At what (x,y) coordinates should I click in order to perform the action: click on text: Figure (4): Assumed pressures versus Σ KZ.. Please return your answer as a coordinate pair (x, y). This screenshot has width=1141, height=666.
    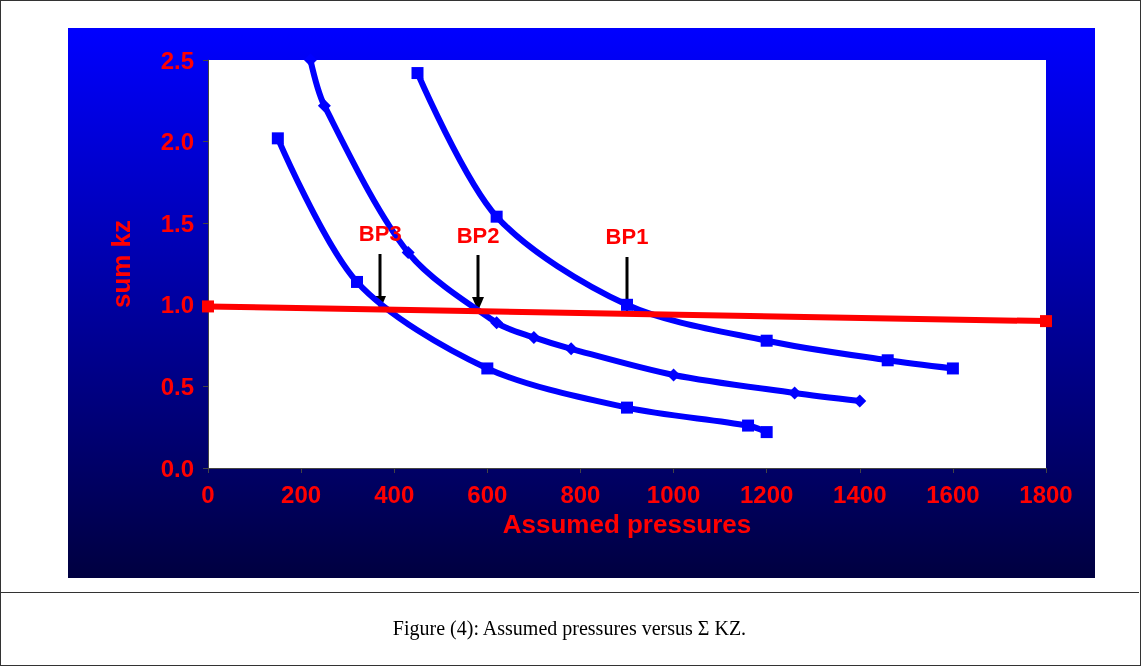
    Looking at the image, I should click on (569, 628).